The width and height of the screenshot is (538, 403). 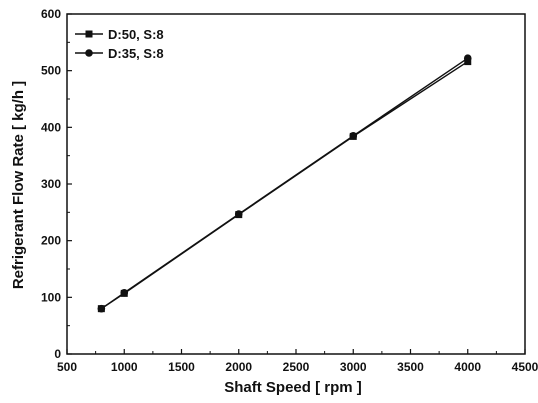 I want to click on x-tick-label: 2500, so click(x=296, y=367).